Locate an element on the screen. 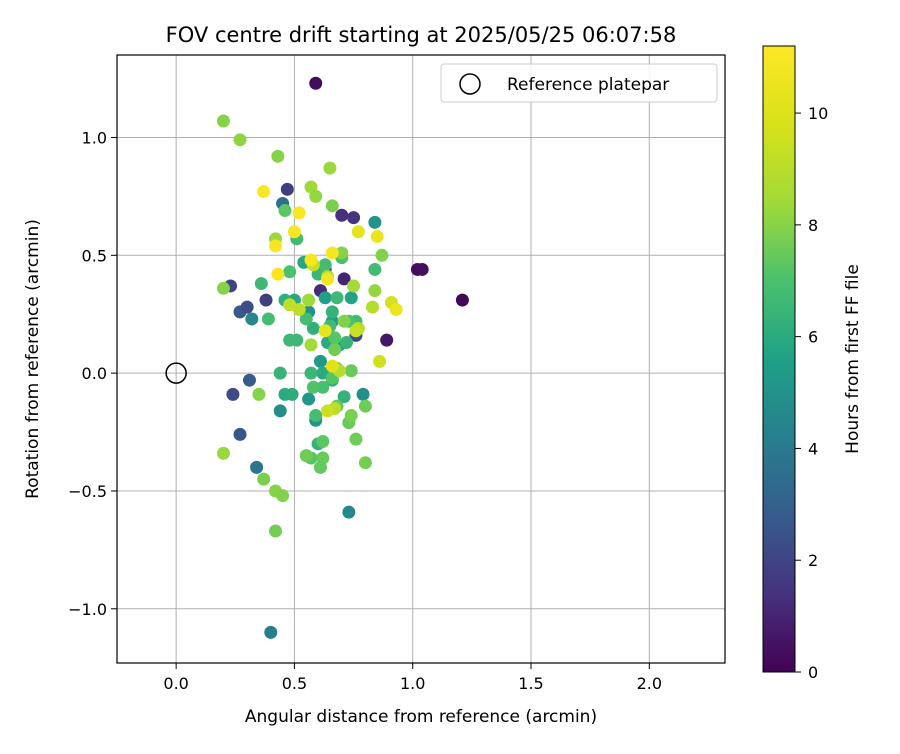  x-axis-ticks: 0.0 0.5 1.0 1.5 2.0 is located at coordinates (412, 678).